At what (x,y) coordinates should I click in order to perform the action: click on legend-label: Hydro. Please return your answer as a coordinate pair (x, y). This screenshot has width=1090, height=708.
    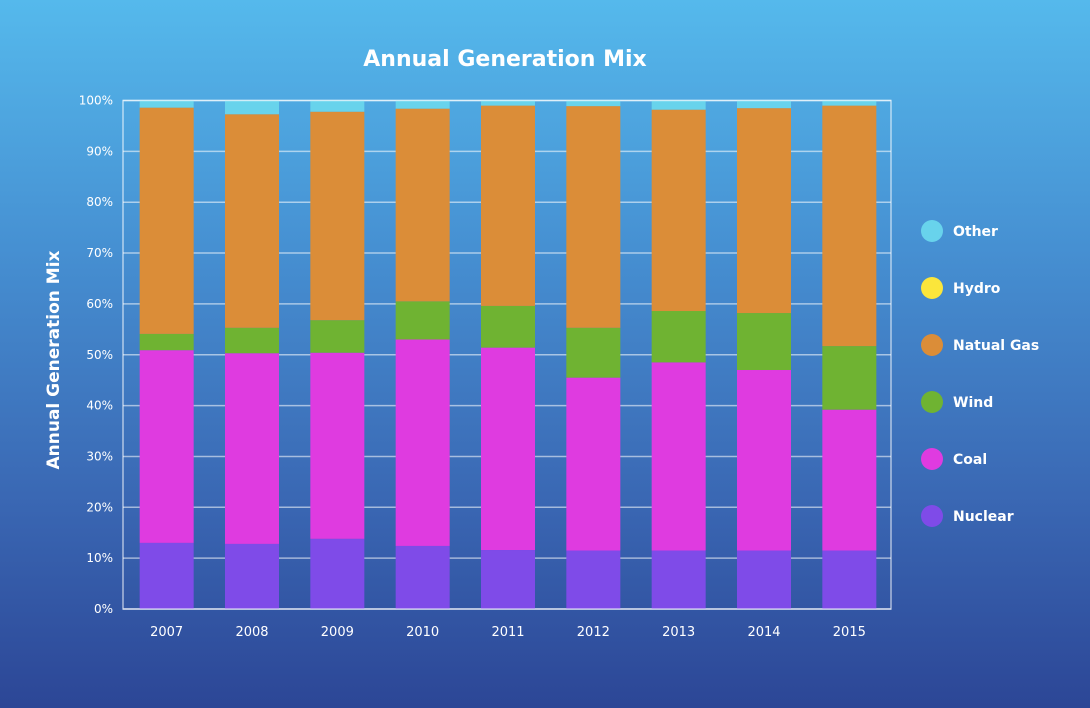
    Looking at the image, I should click on (977, 289).